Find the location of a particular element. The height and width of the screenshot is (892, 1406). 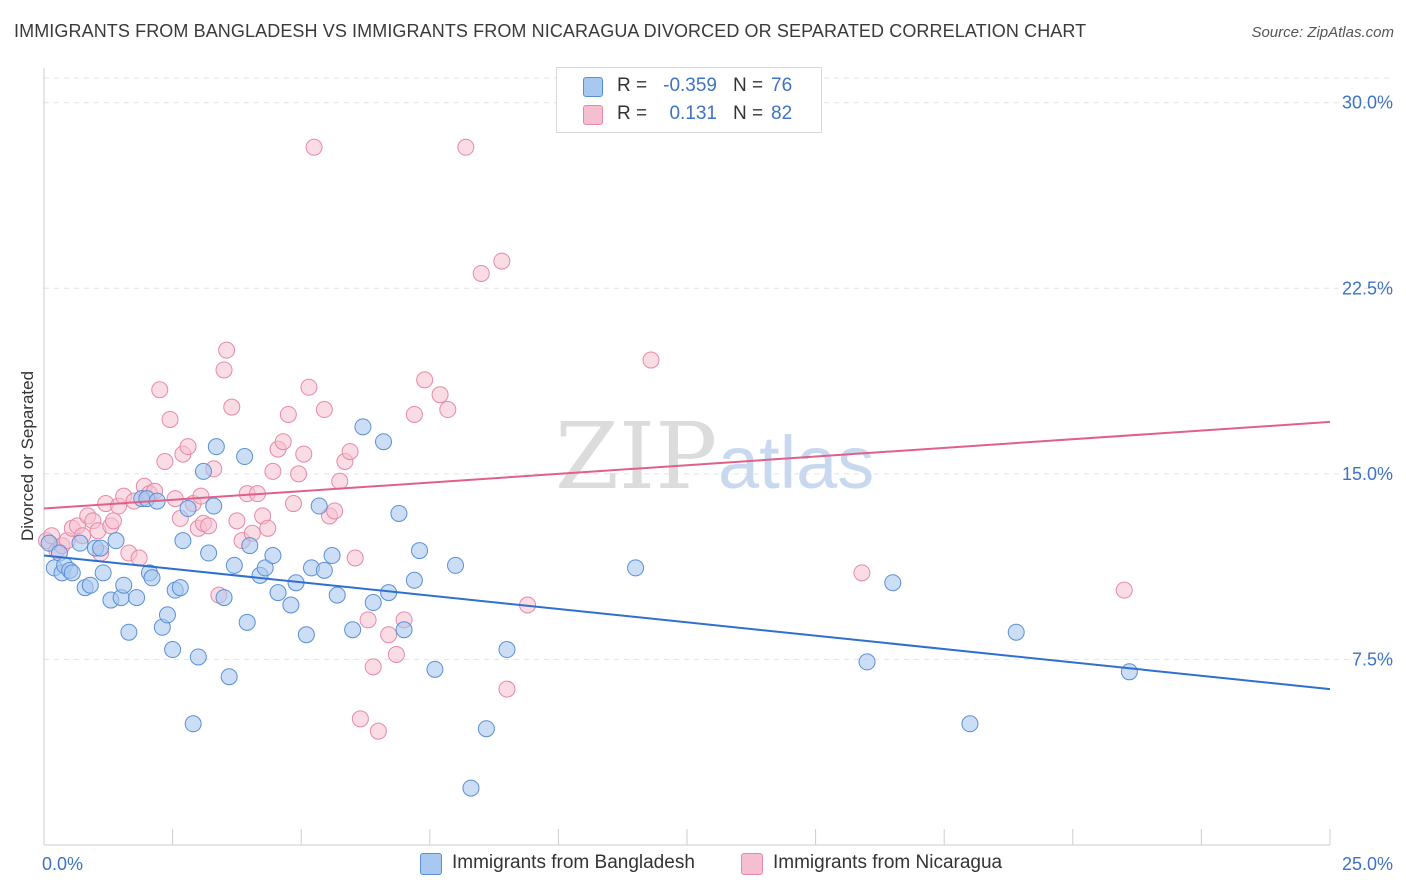

r-value: 0.131 is located at coordinates (693, 113).